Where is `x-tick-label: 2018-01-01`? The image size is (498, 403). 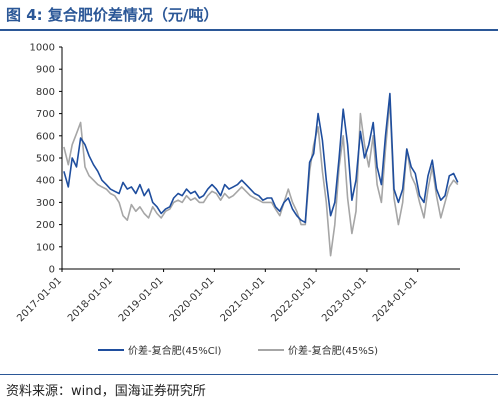 x-tick-label: 2018-01-01 is located at coordinates (90, 299).